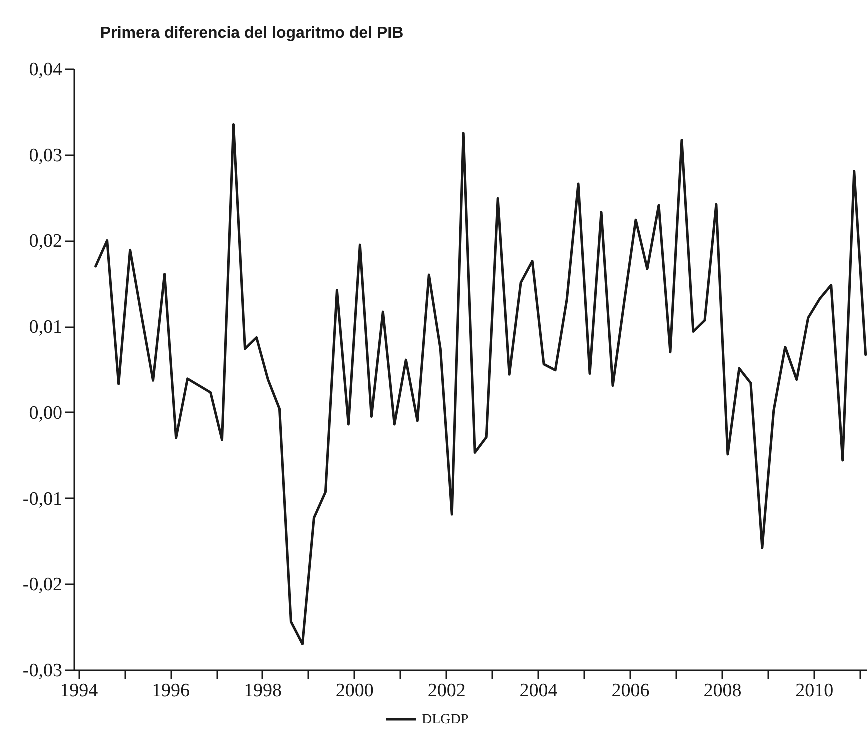  Describe the element at coordinates (45, 241) in the screenshot. I see `y-tick-label: 0,02` at that location.